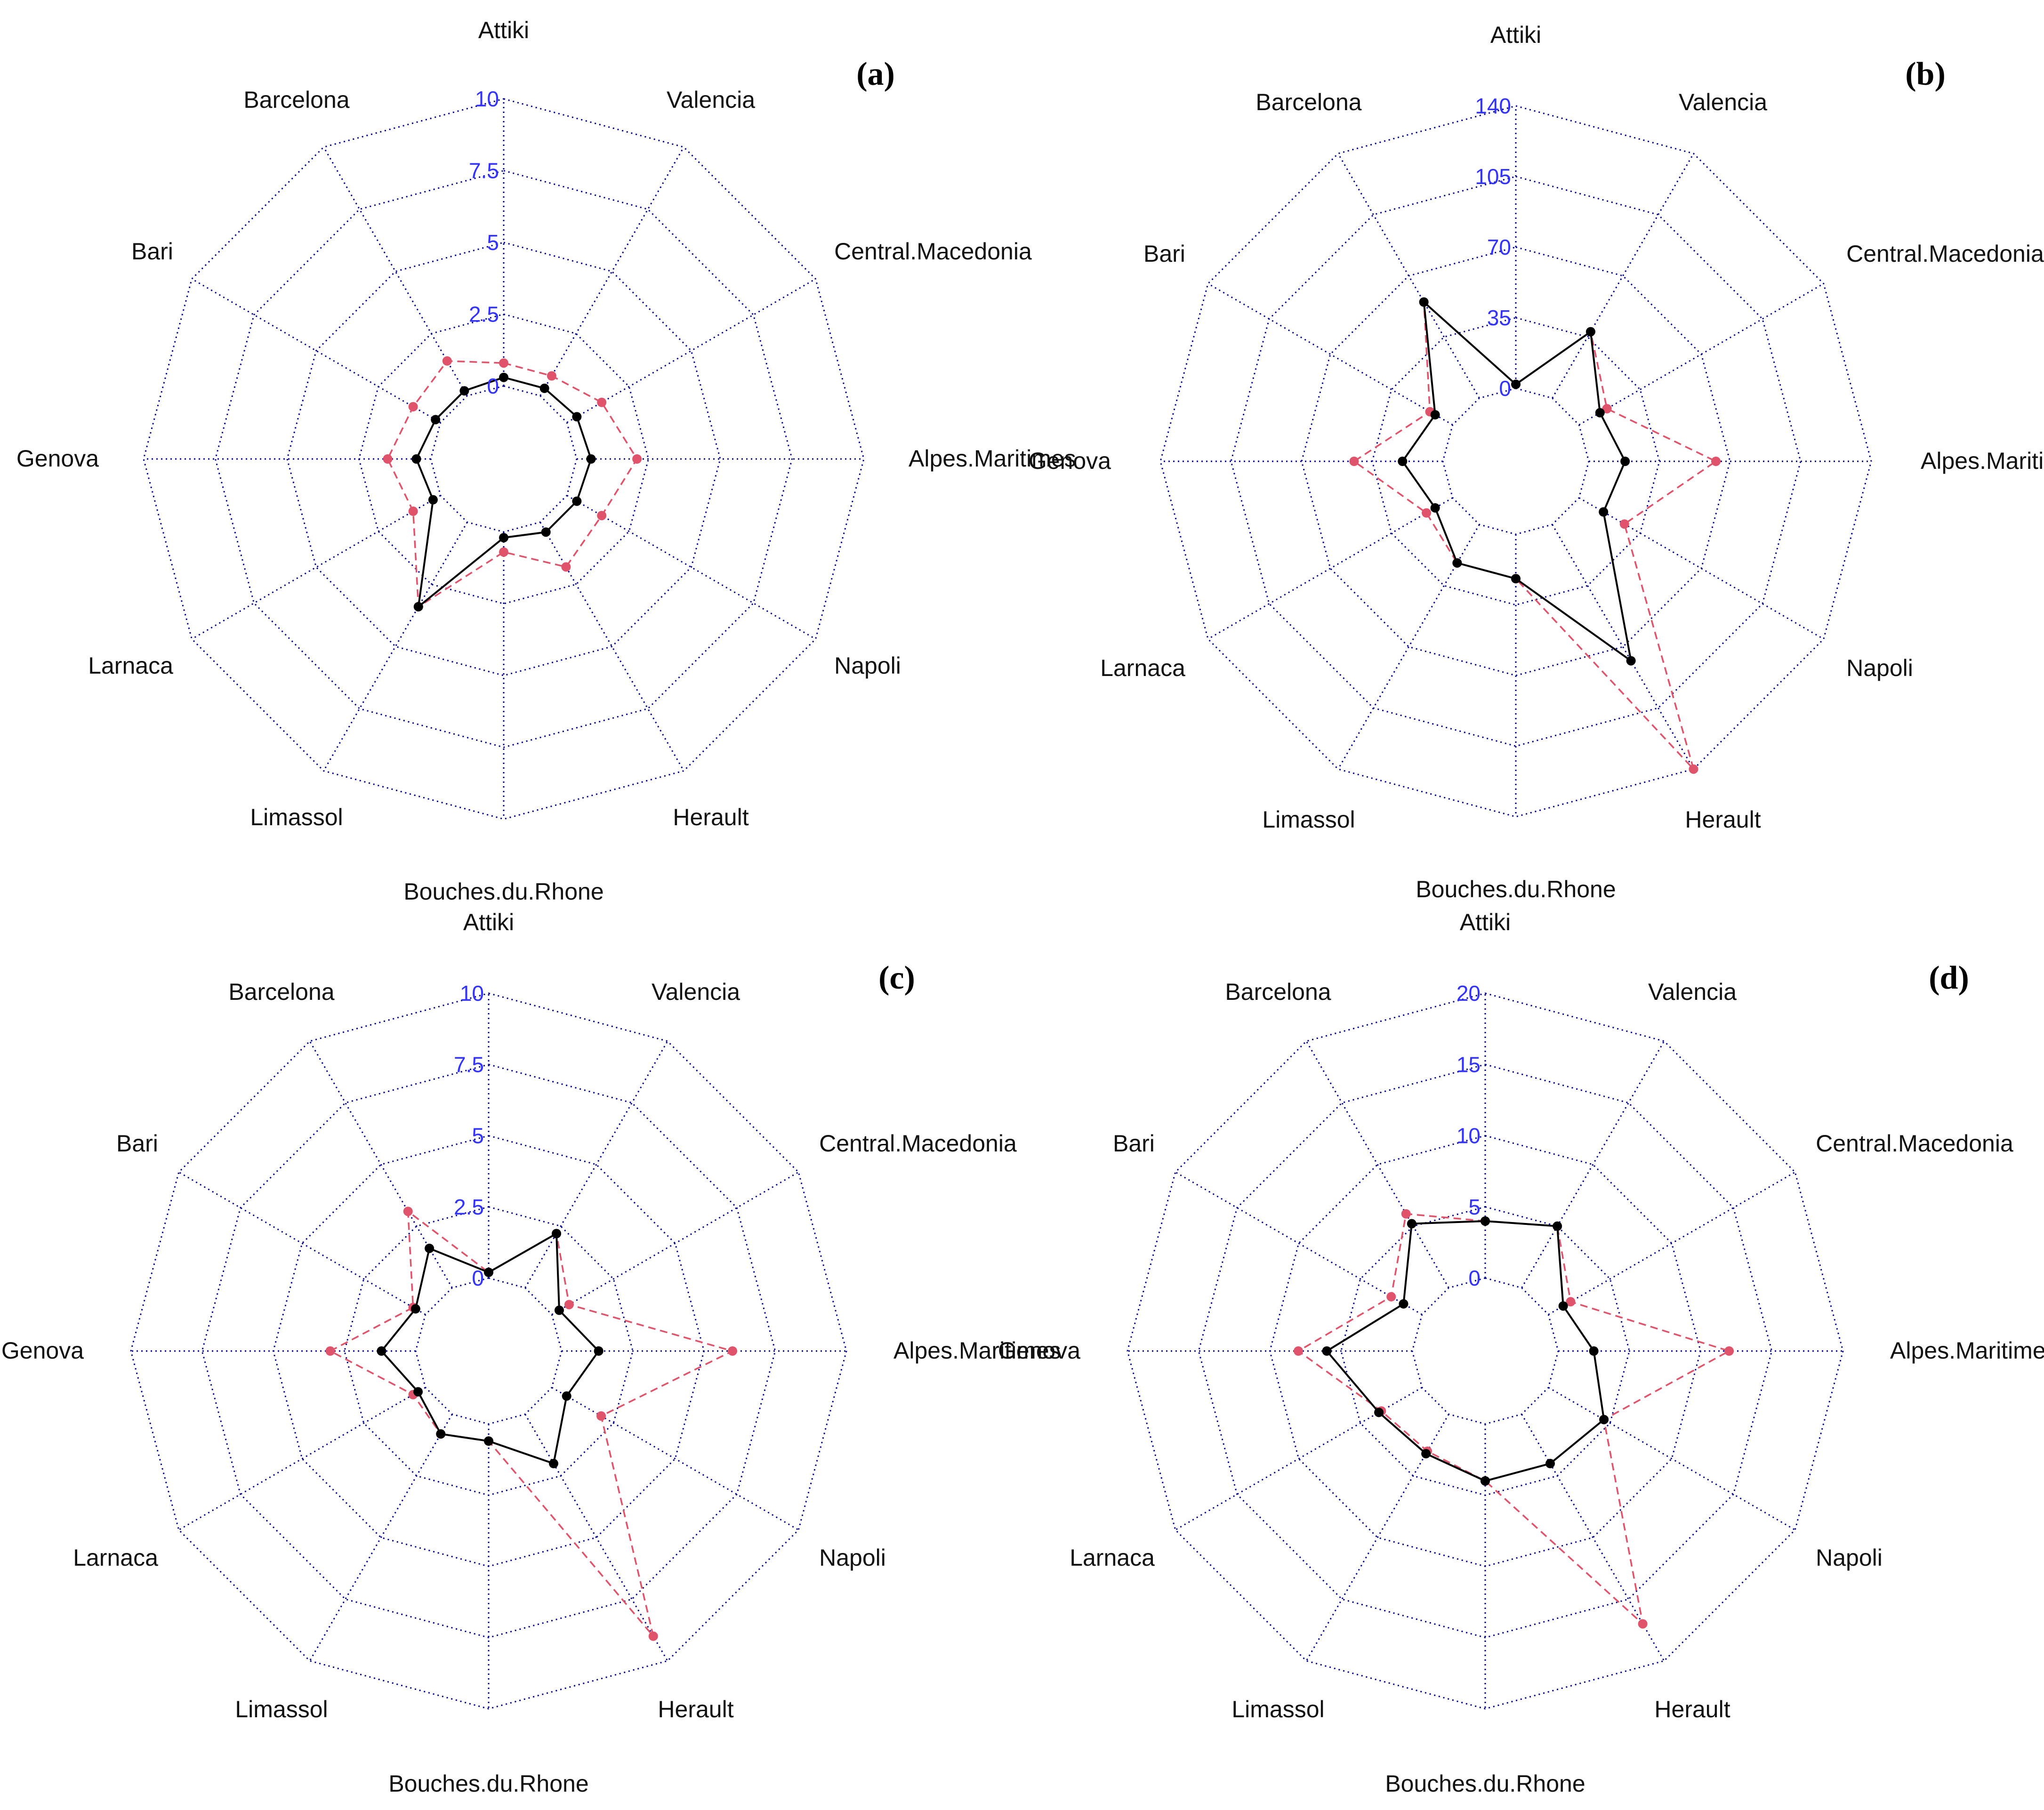 Image resolution: width=2044 pixels, height=1810 pixels. I want to click on category-label: Bouches.du.Rhone, so click(503, 891).